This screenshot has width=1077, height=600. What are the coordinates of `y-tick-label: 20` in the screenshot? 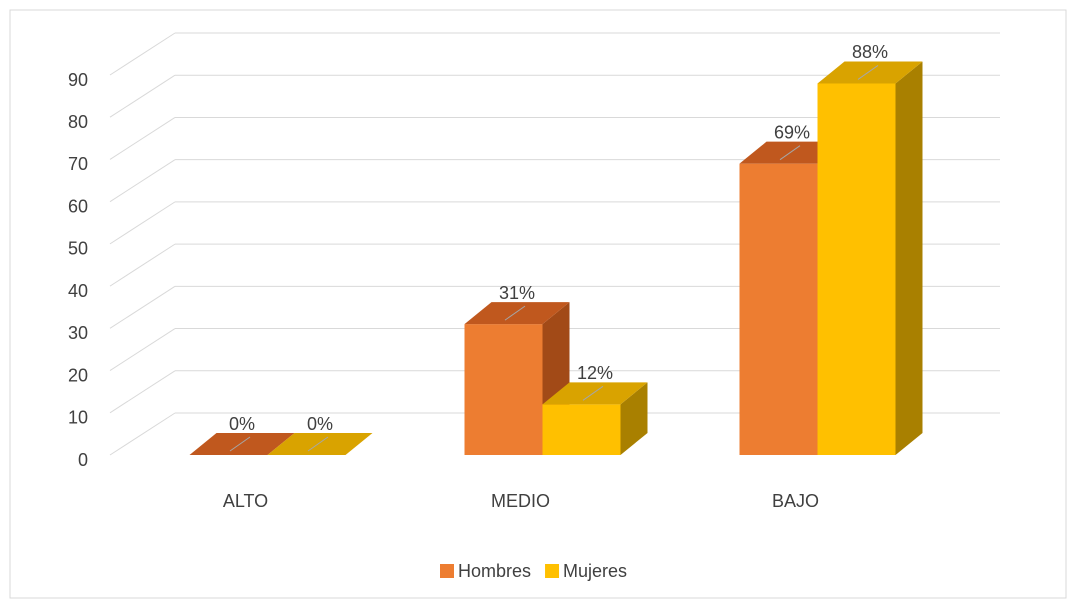 It's located at (78, 375).